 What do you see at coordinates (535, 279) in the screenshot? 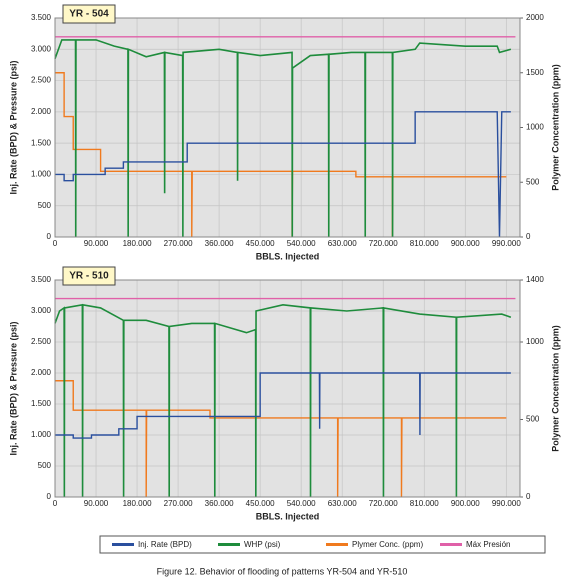
I see `y2-tick-label: 1400` at bounding box center [535, 279].